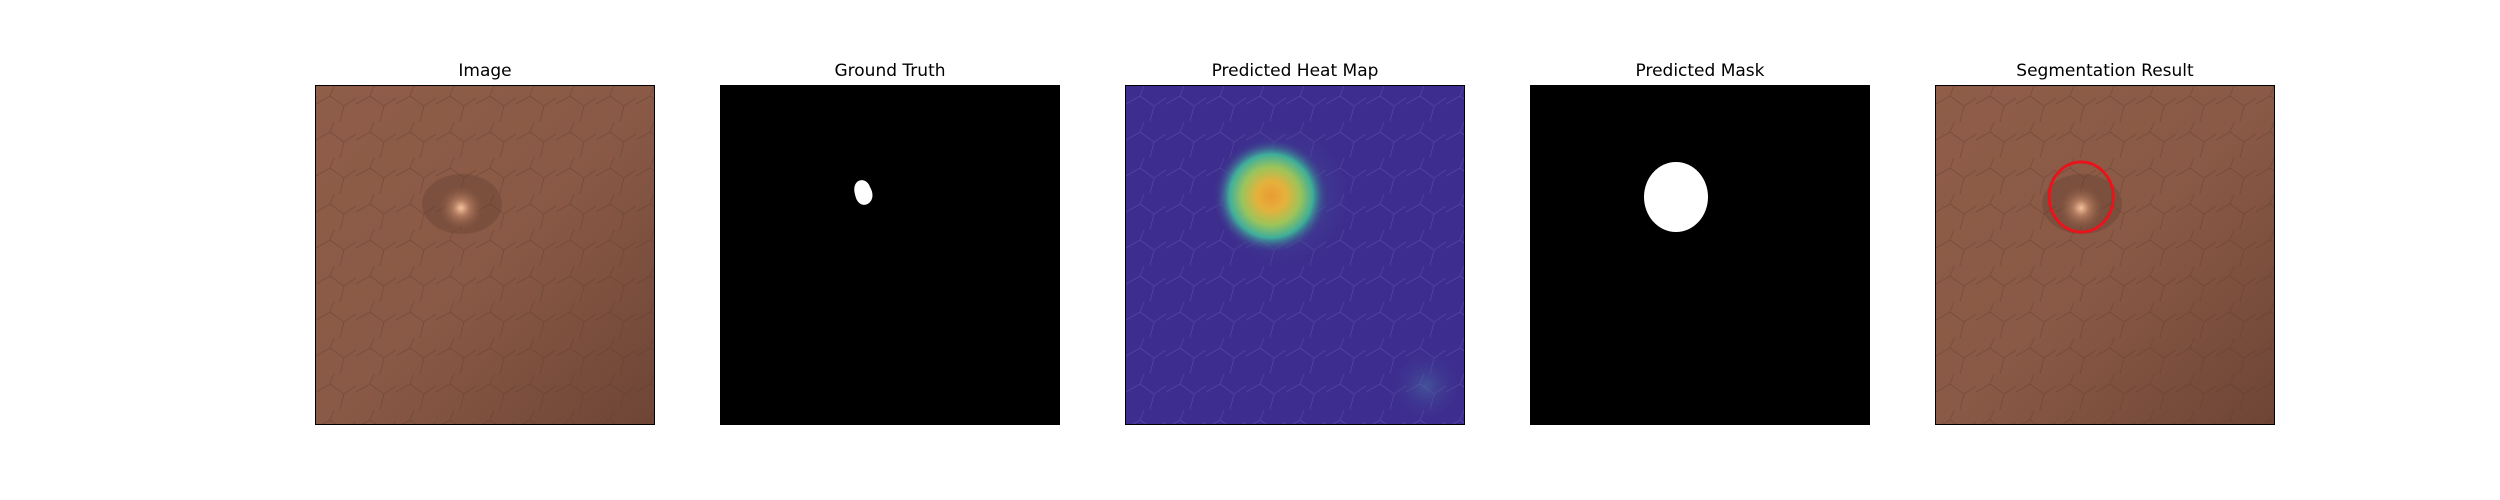 The height and width of the screenshot is (500, 2500). Describe the element at coordinates (863, 192) in the screenshot. I see `defect-region` at that location.